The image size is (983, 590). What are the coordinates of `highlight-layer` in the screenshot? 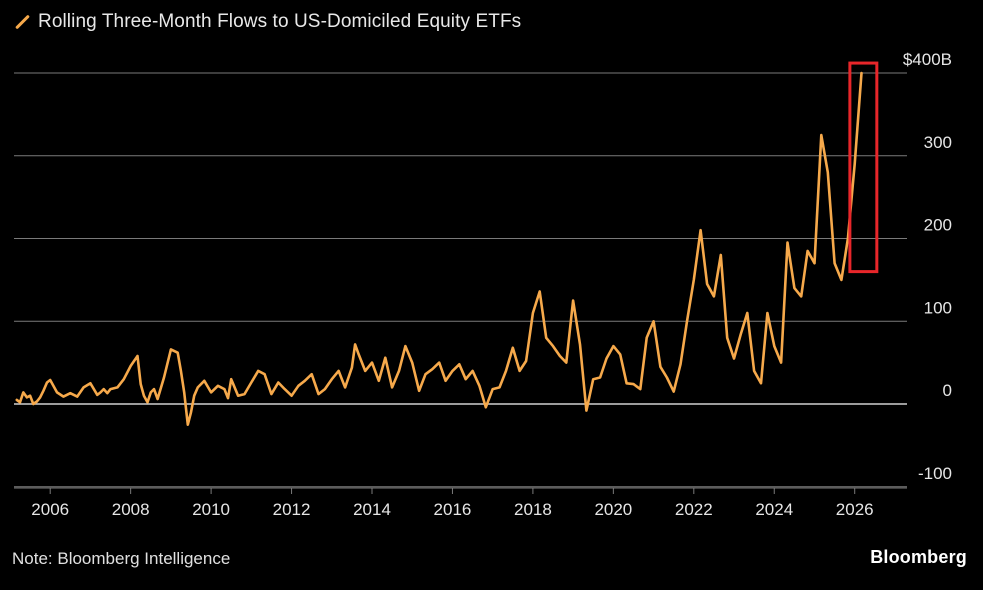 It's located at (863, 167).